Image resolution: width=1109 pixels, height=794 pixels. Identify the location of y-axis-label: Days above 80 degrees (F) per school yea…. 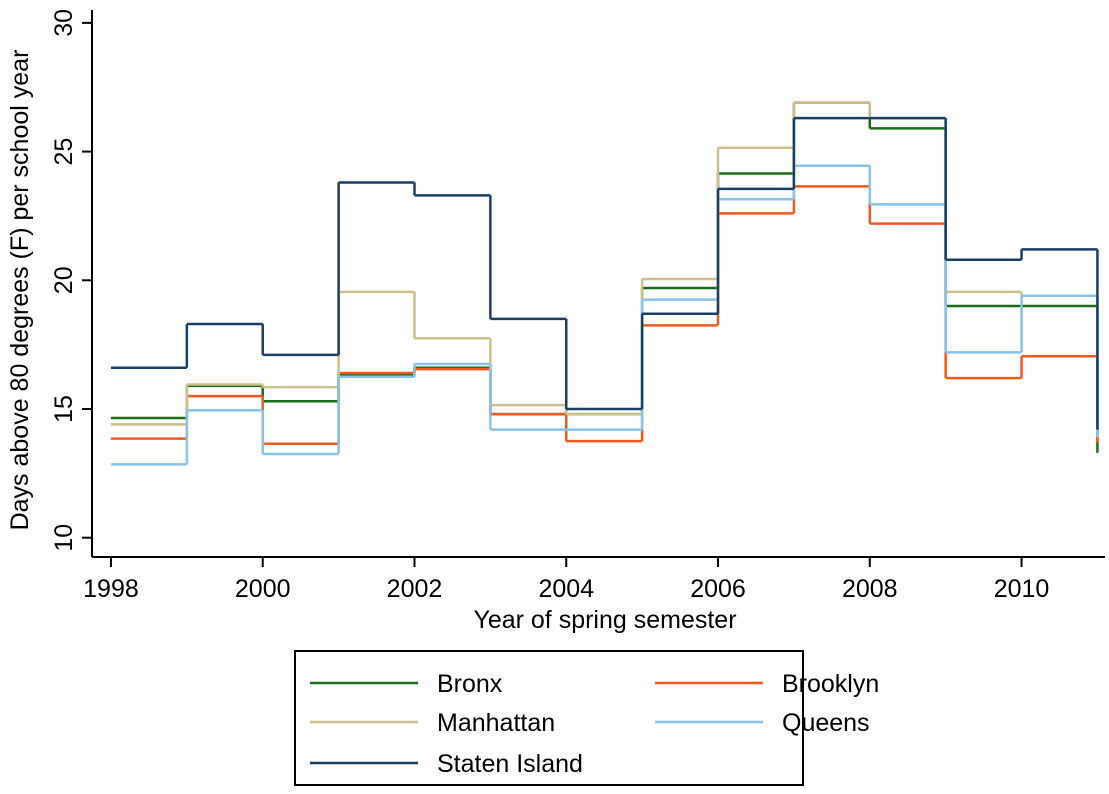
(20, 290).